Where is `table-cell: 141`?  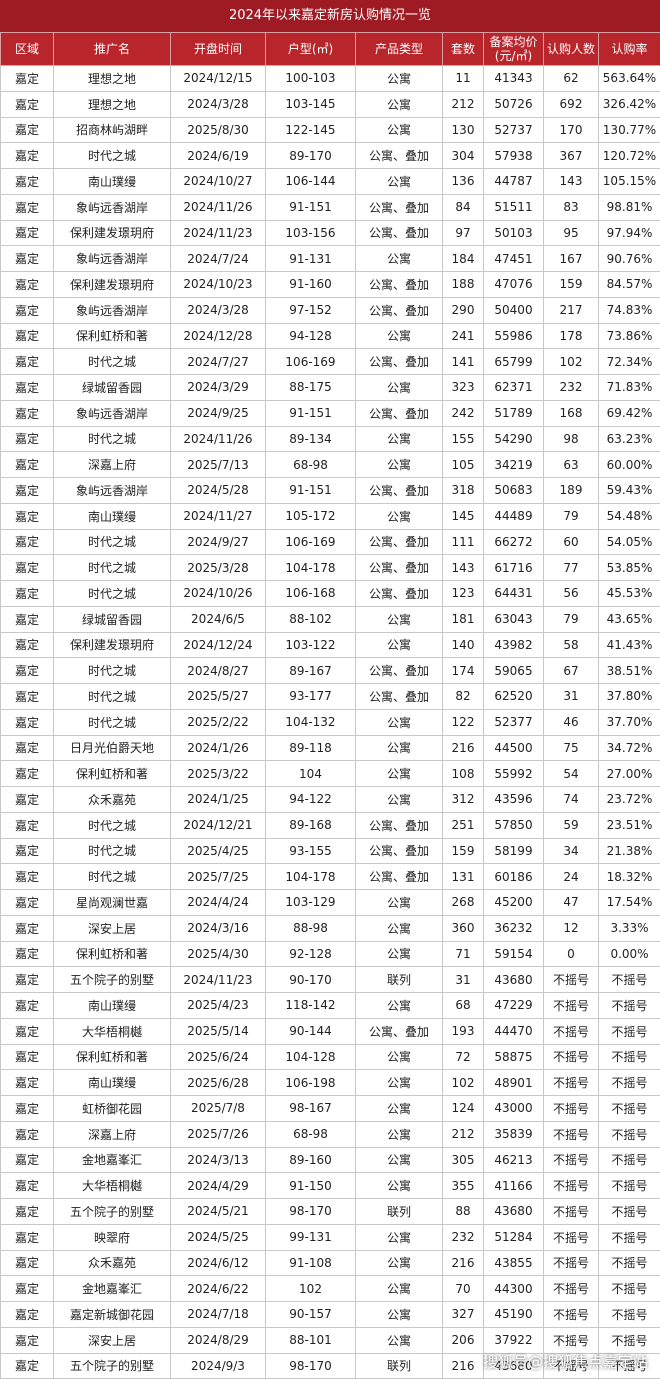 table-cell: 141 is located at coordinates (463, 362).